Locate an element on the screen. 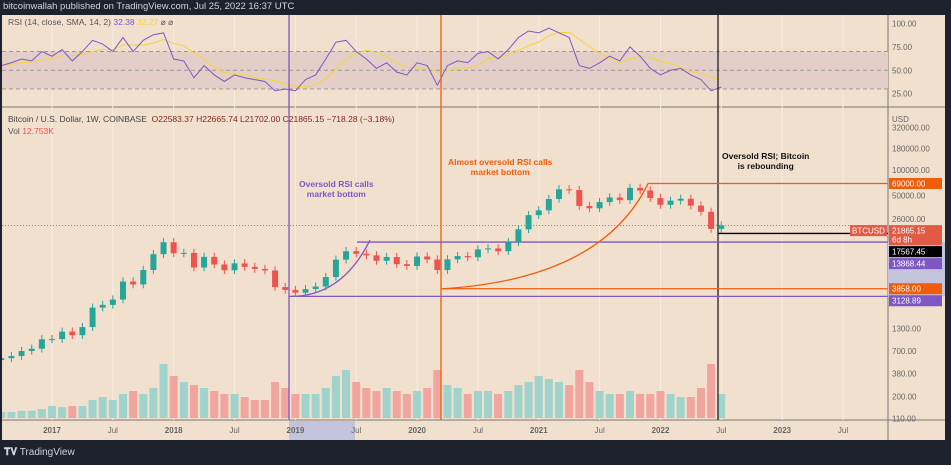  symbol-tag-bg is located at coordinates (868, 231).